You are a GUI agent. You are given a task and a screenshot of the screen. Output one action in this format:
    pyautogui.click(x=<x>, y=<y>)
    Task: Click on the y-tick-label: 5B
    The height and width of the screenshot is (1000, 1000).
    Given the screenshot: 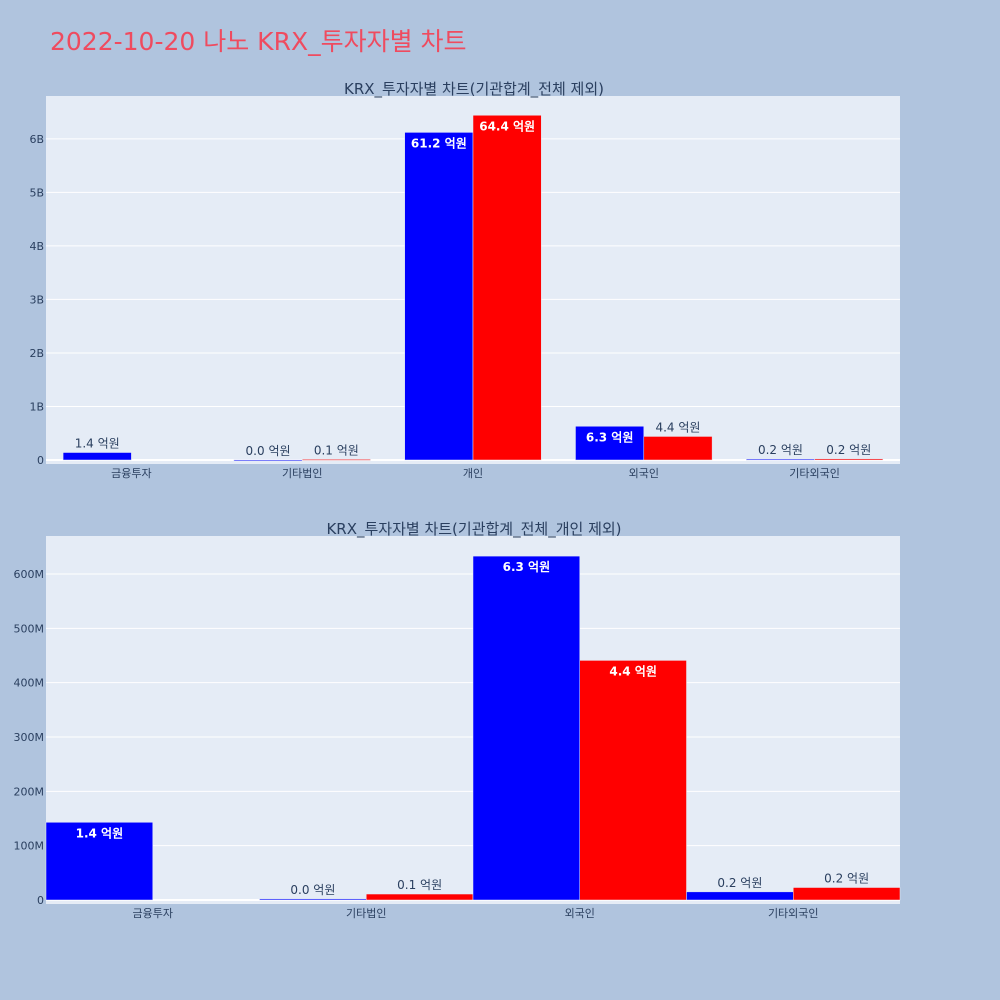 What is the action you would take?
    pyautogui.click(x=36, y=192)
    